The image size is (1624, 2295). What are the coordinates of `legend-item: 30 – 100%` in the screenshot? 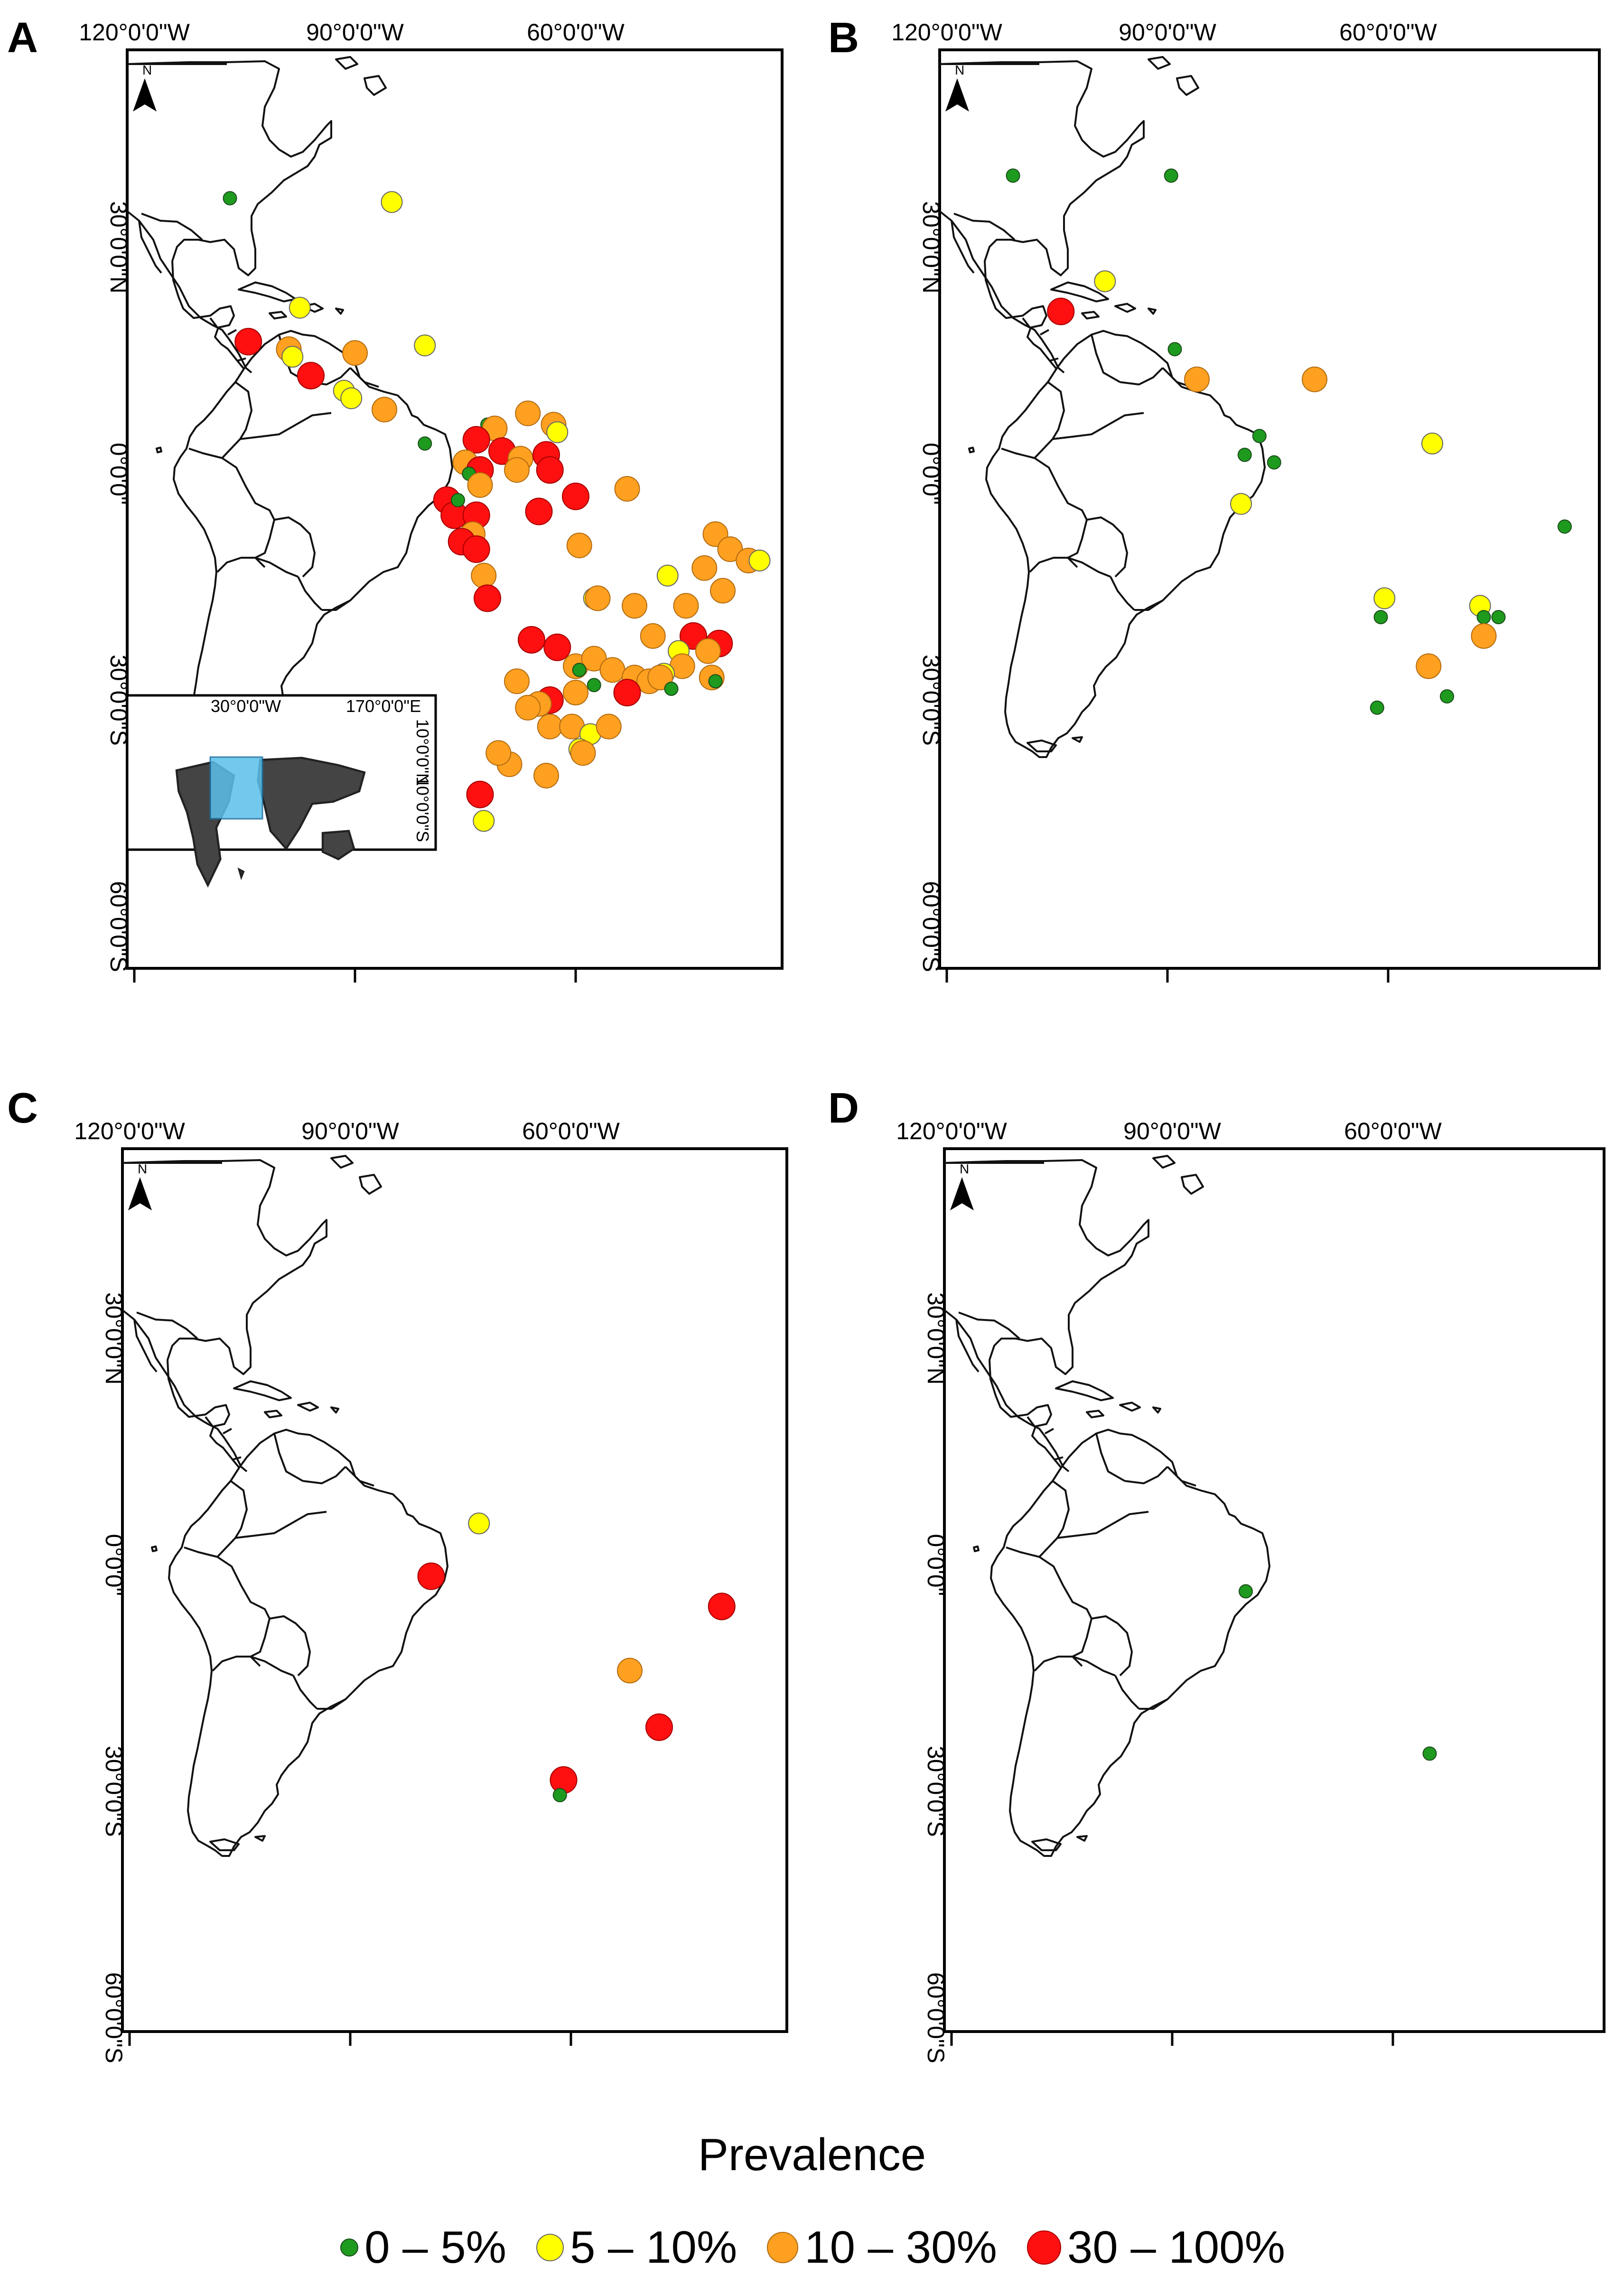 It's located at (1155, 2248).